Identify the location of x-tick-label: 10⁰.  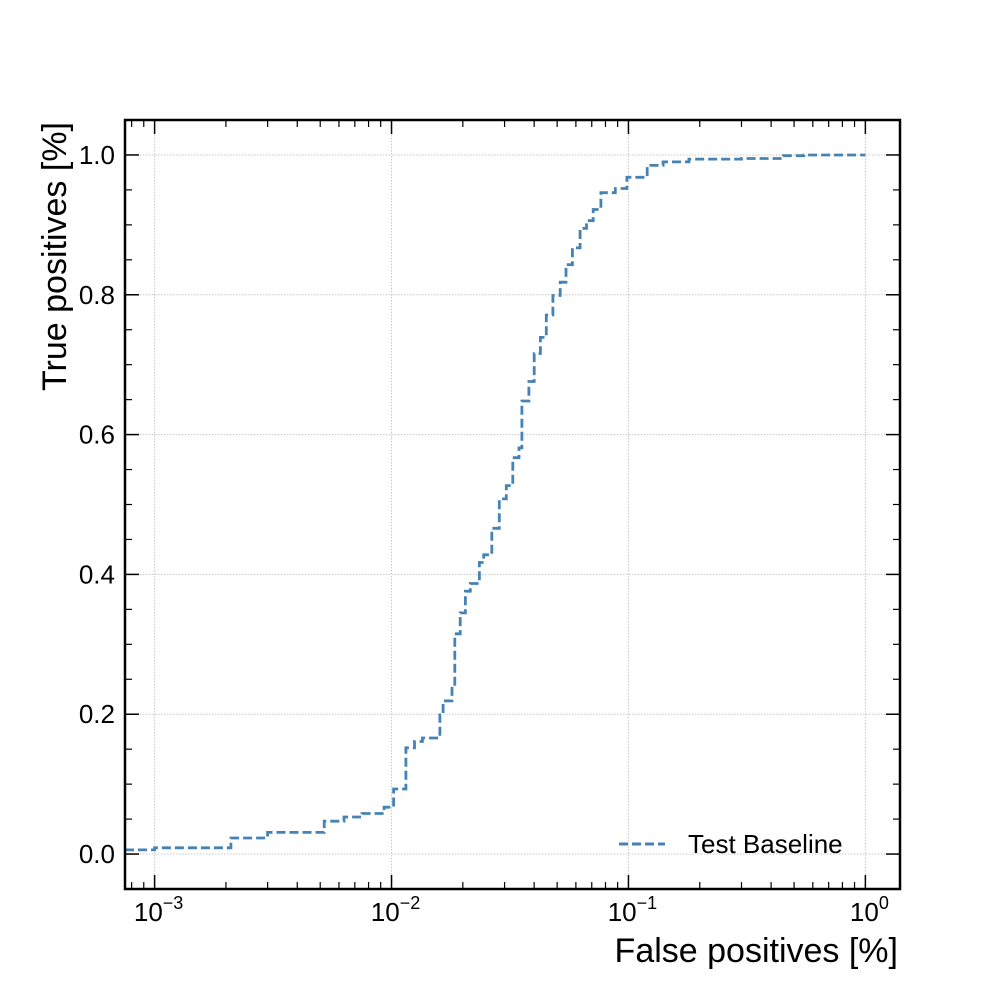
(869, 910).